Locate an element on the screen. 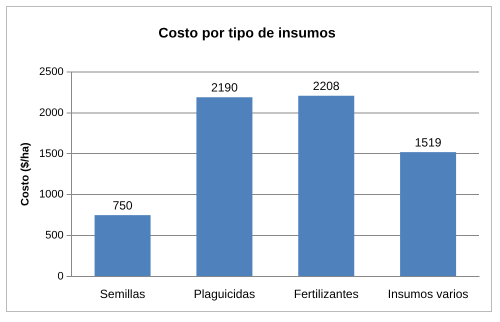  y-axis-title: Costo ($/ha) is located at coordinates (26, 174).